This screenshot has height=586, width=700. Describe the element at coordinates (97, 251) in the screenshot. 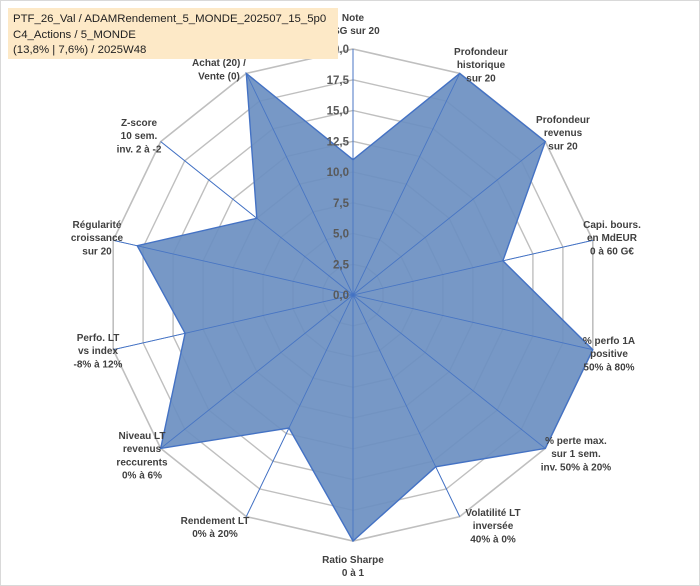

I see `category-label-12-line-3: sur 20` at that location.